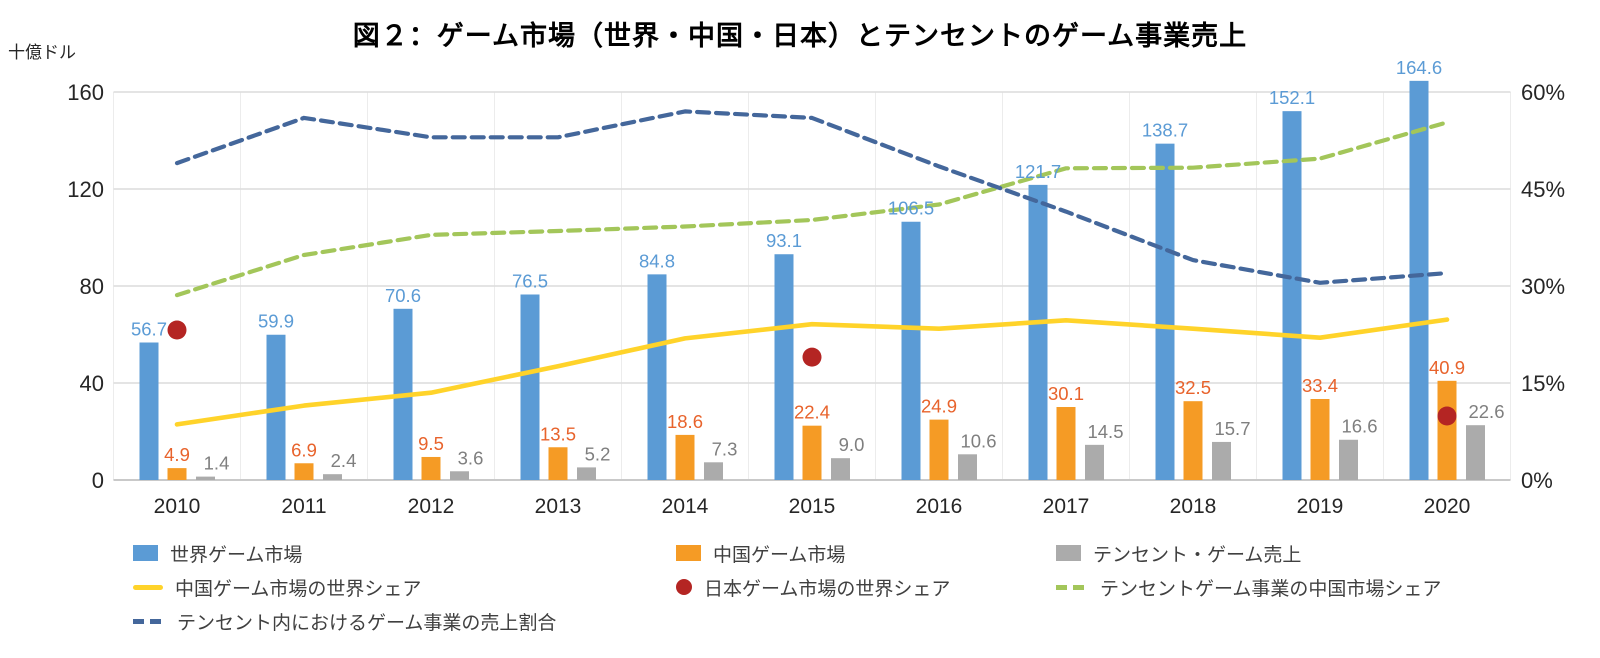 This screenshot has width=1600, height=658. I want to click on dots-japan-world-share, so click(812, 373).